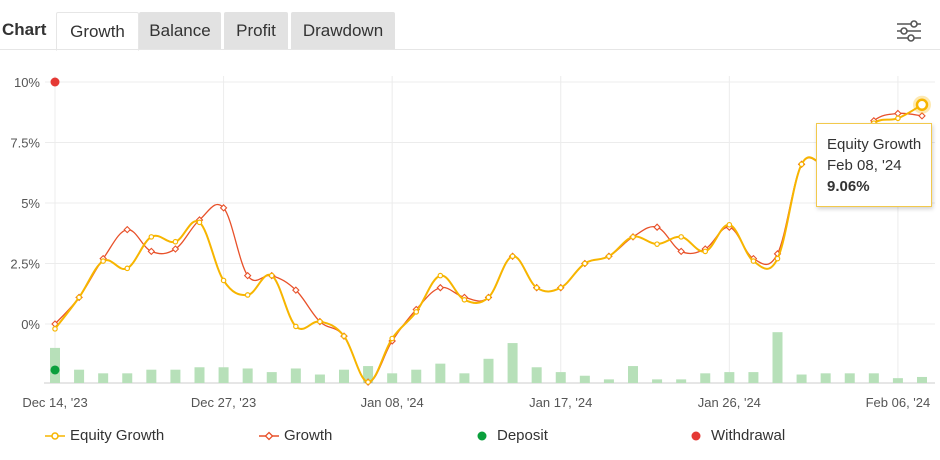 The width and height of the screenshot is (940, 460). Describe the element at coordinates (256, 31) in the screenshot. I see `tab-profit: Profit` at that location.